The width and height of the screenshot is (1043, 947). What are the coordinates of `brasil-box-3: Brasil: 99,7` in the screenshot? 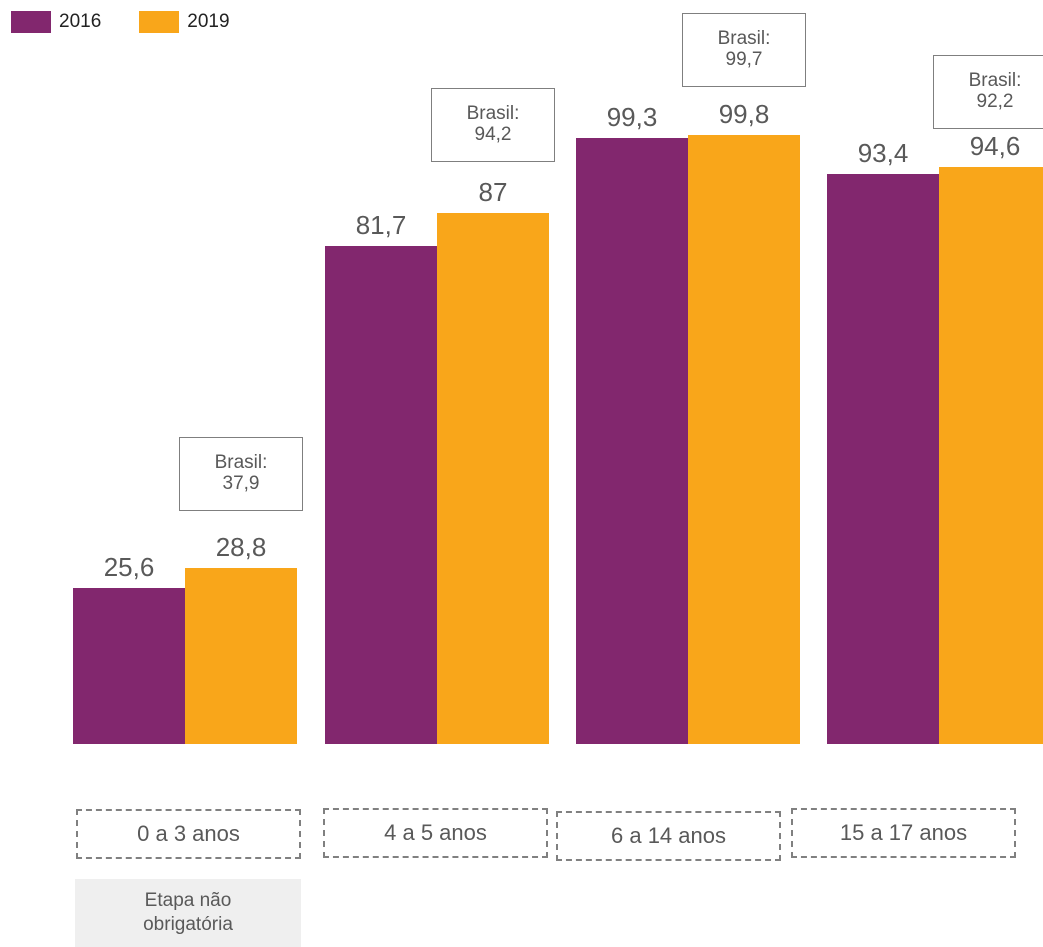 It's located at (744, 50).